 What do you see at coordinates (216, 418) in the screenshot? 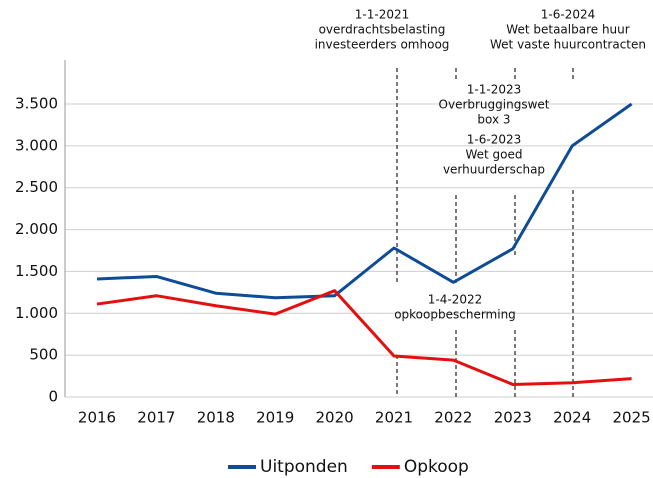
I see `x-tick-label: 2018` at bounding box center [216, 418].